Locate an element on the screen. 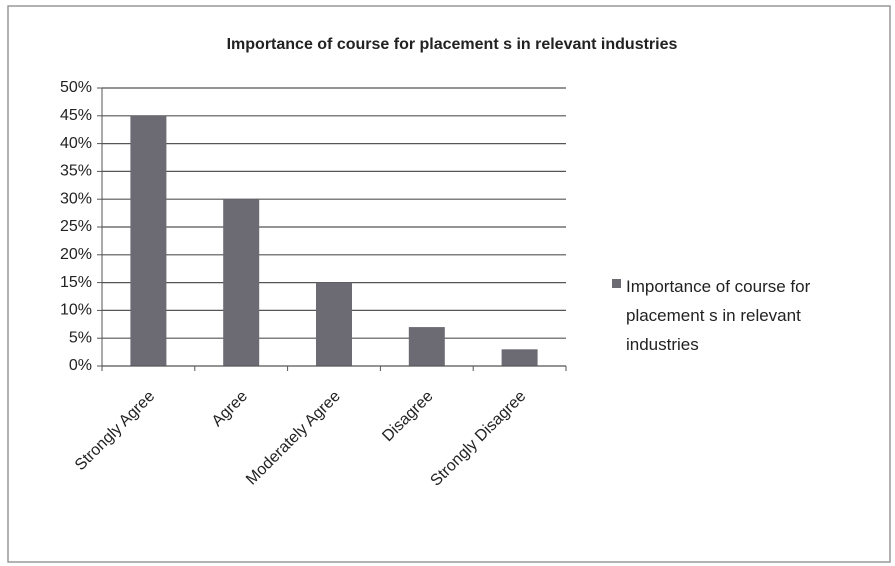  y-tick-label: 25% is located at coordinates (76, 226).